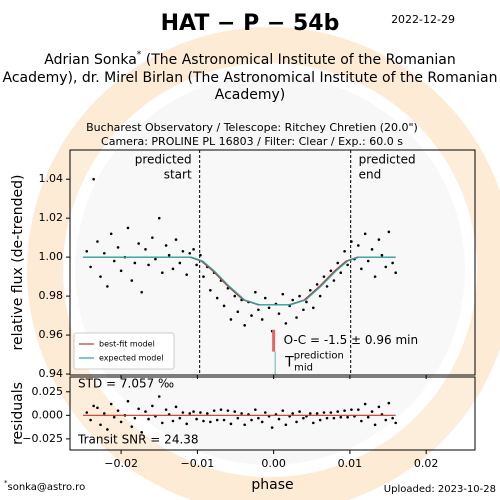 Image resolution: width=500 pixels, height=500 pixels. What do you see at coordinates (303, 368) in the screenshot?
I see `tmid-sub: mid` at bounding box center [303, 368].